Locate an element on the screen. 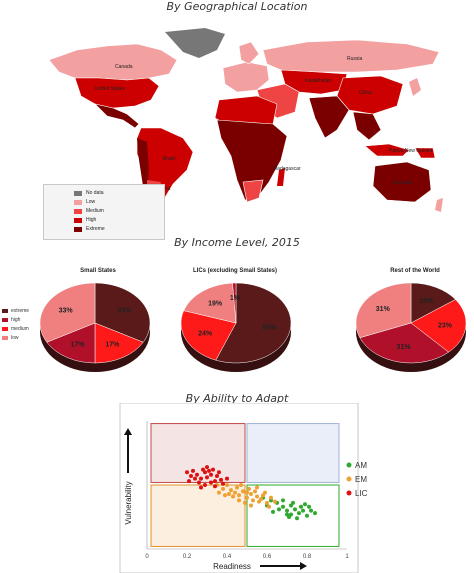 This screenshot has height=573, width=474. map-legend-swatch-no-data is located at coordinates (78, 193).